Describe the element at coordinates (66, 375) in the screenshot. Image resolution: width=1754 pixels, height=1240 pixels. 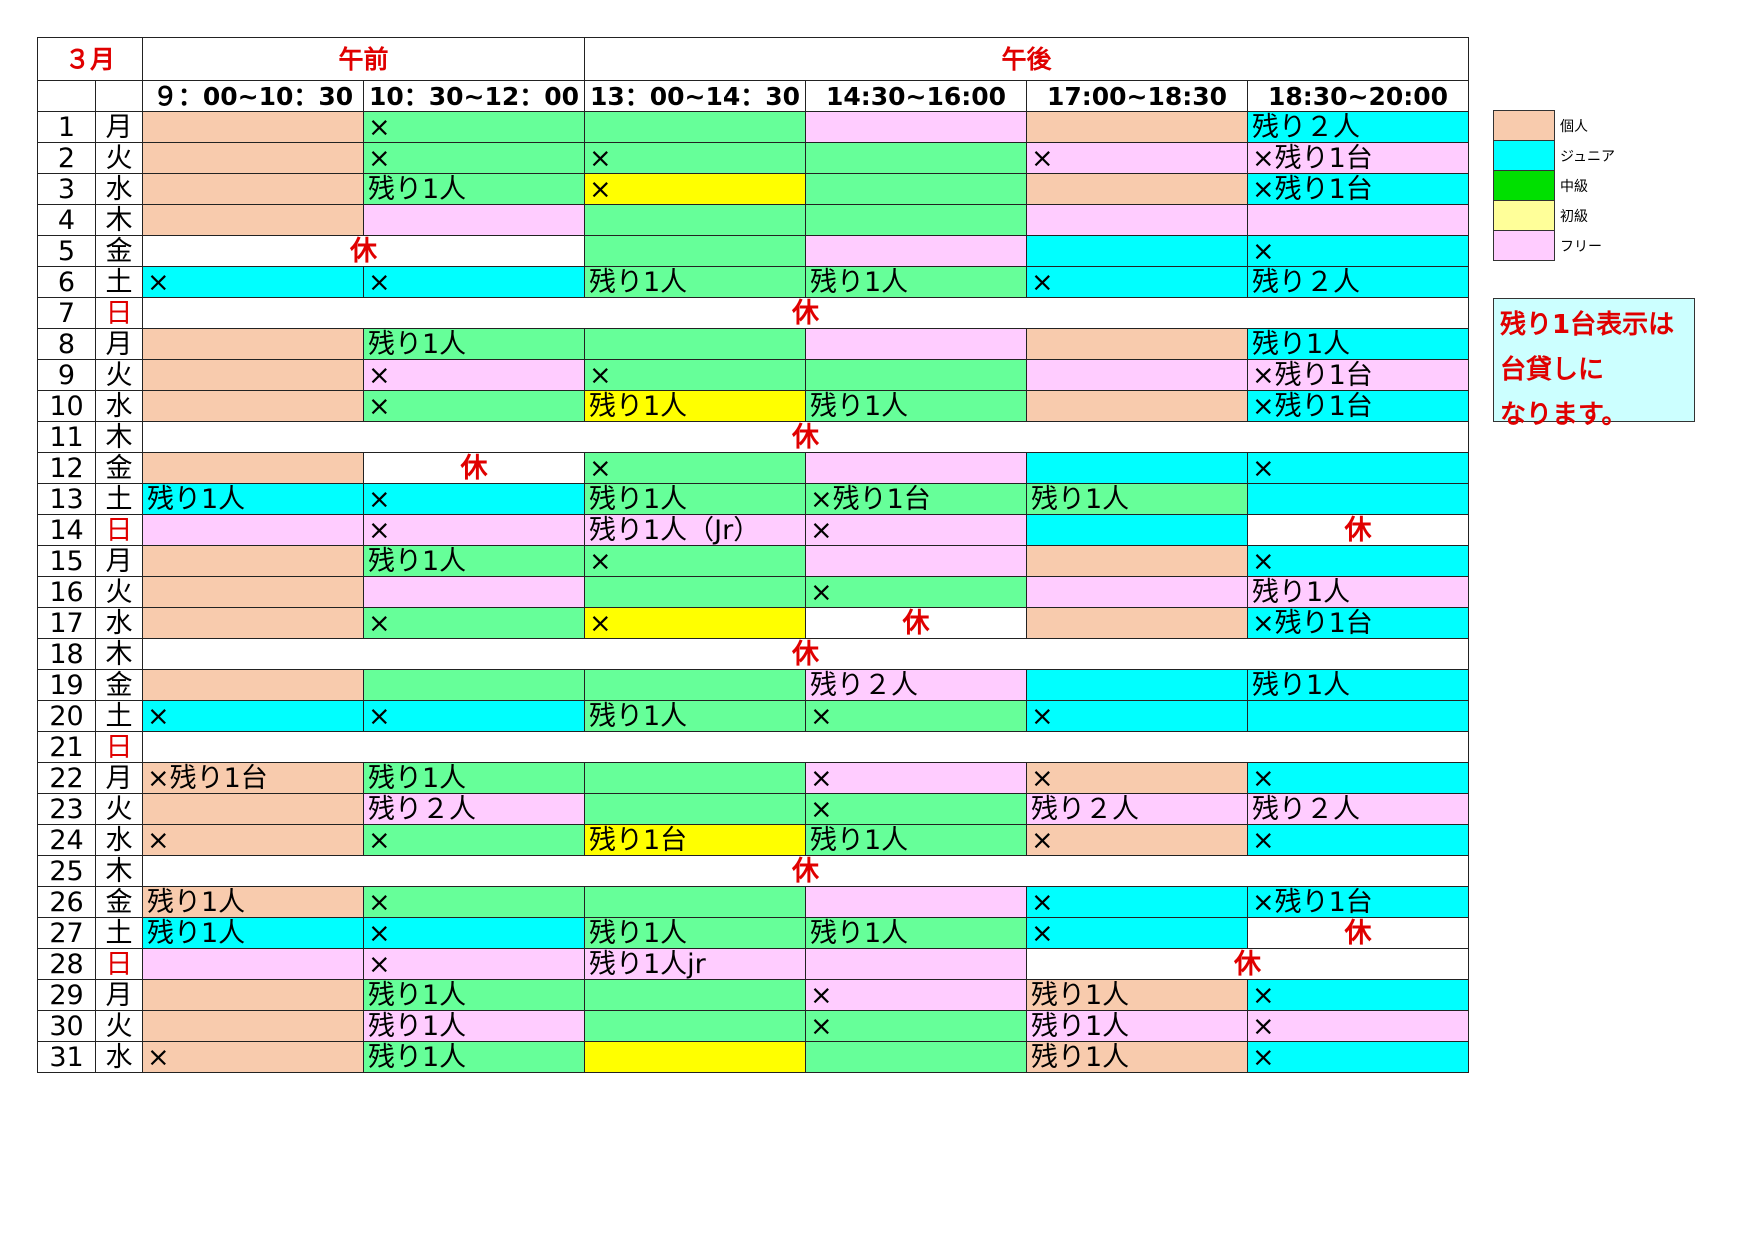
I see `day-number: 9` at that location.